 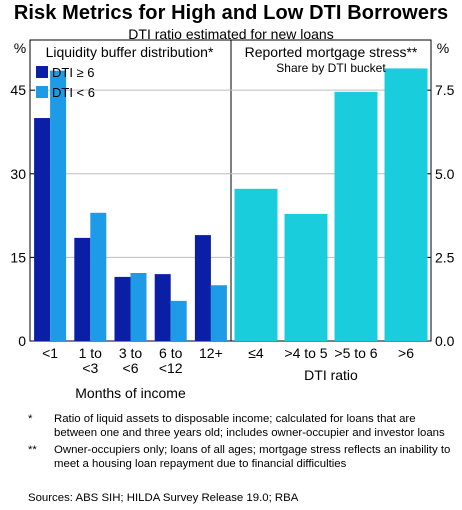 What do you see at coordinates (50, 353) in the screenshot?
I see `left-category-label: <1` at bounding box center [50, 353].